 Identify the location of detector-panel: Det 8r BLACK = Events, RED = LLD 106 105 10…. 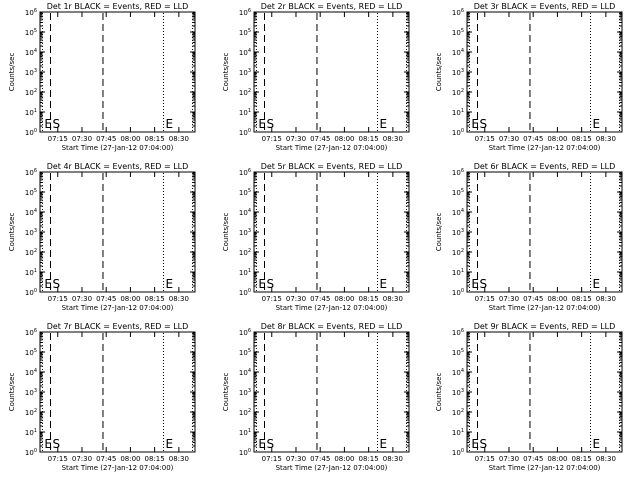
(316, 397).